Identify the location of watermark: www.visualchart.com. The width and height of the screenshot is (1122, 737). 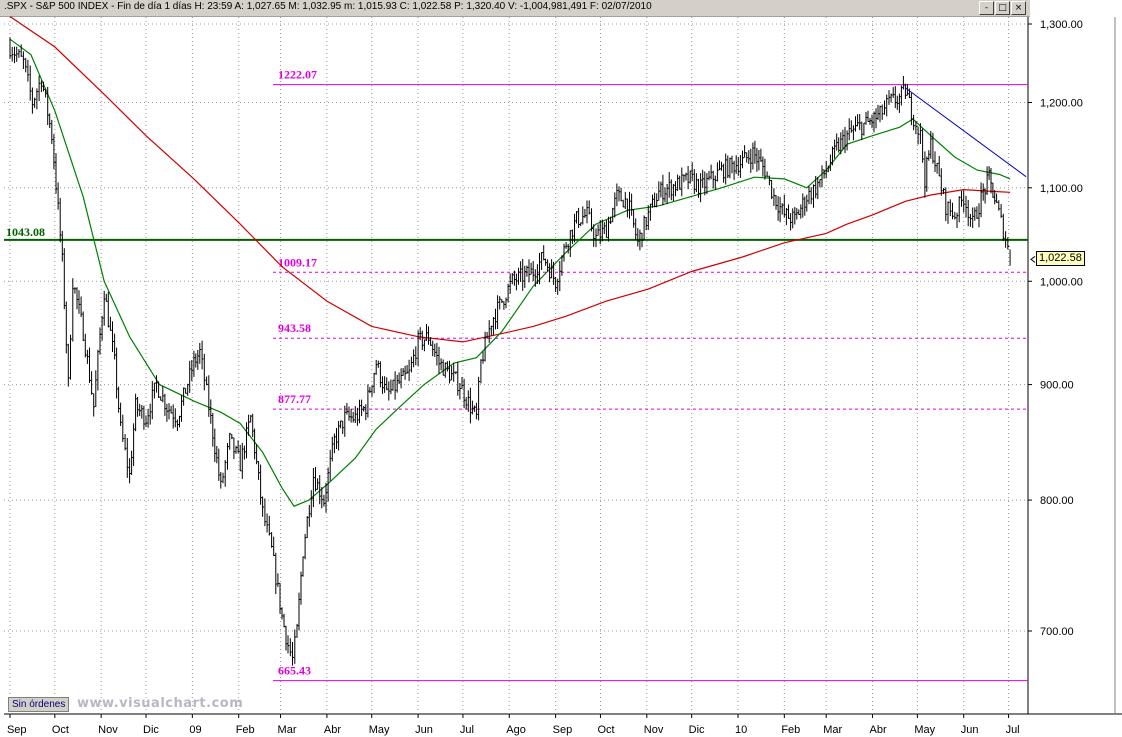
(160, 703).